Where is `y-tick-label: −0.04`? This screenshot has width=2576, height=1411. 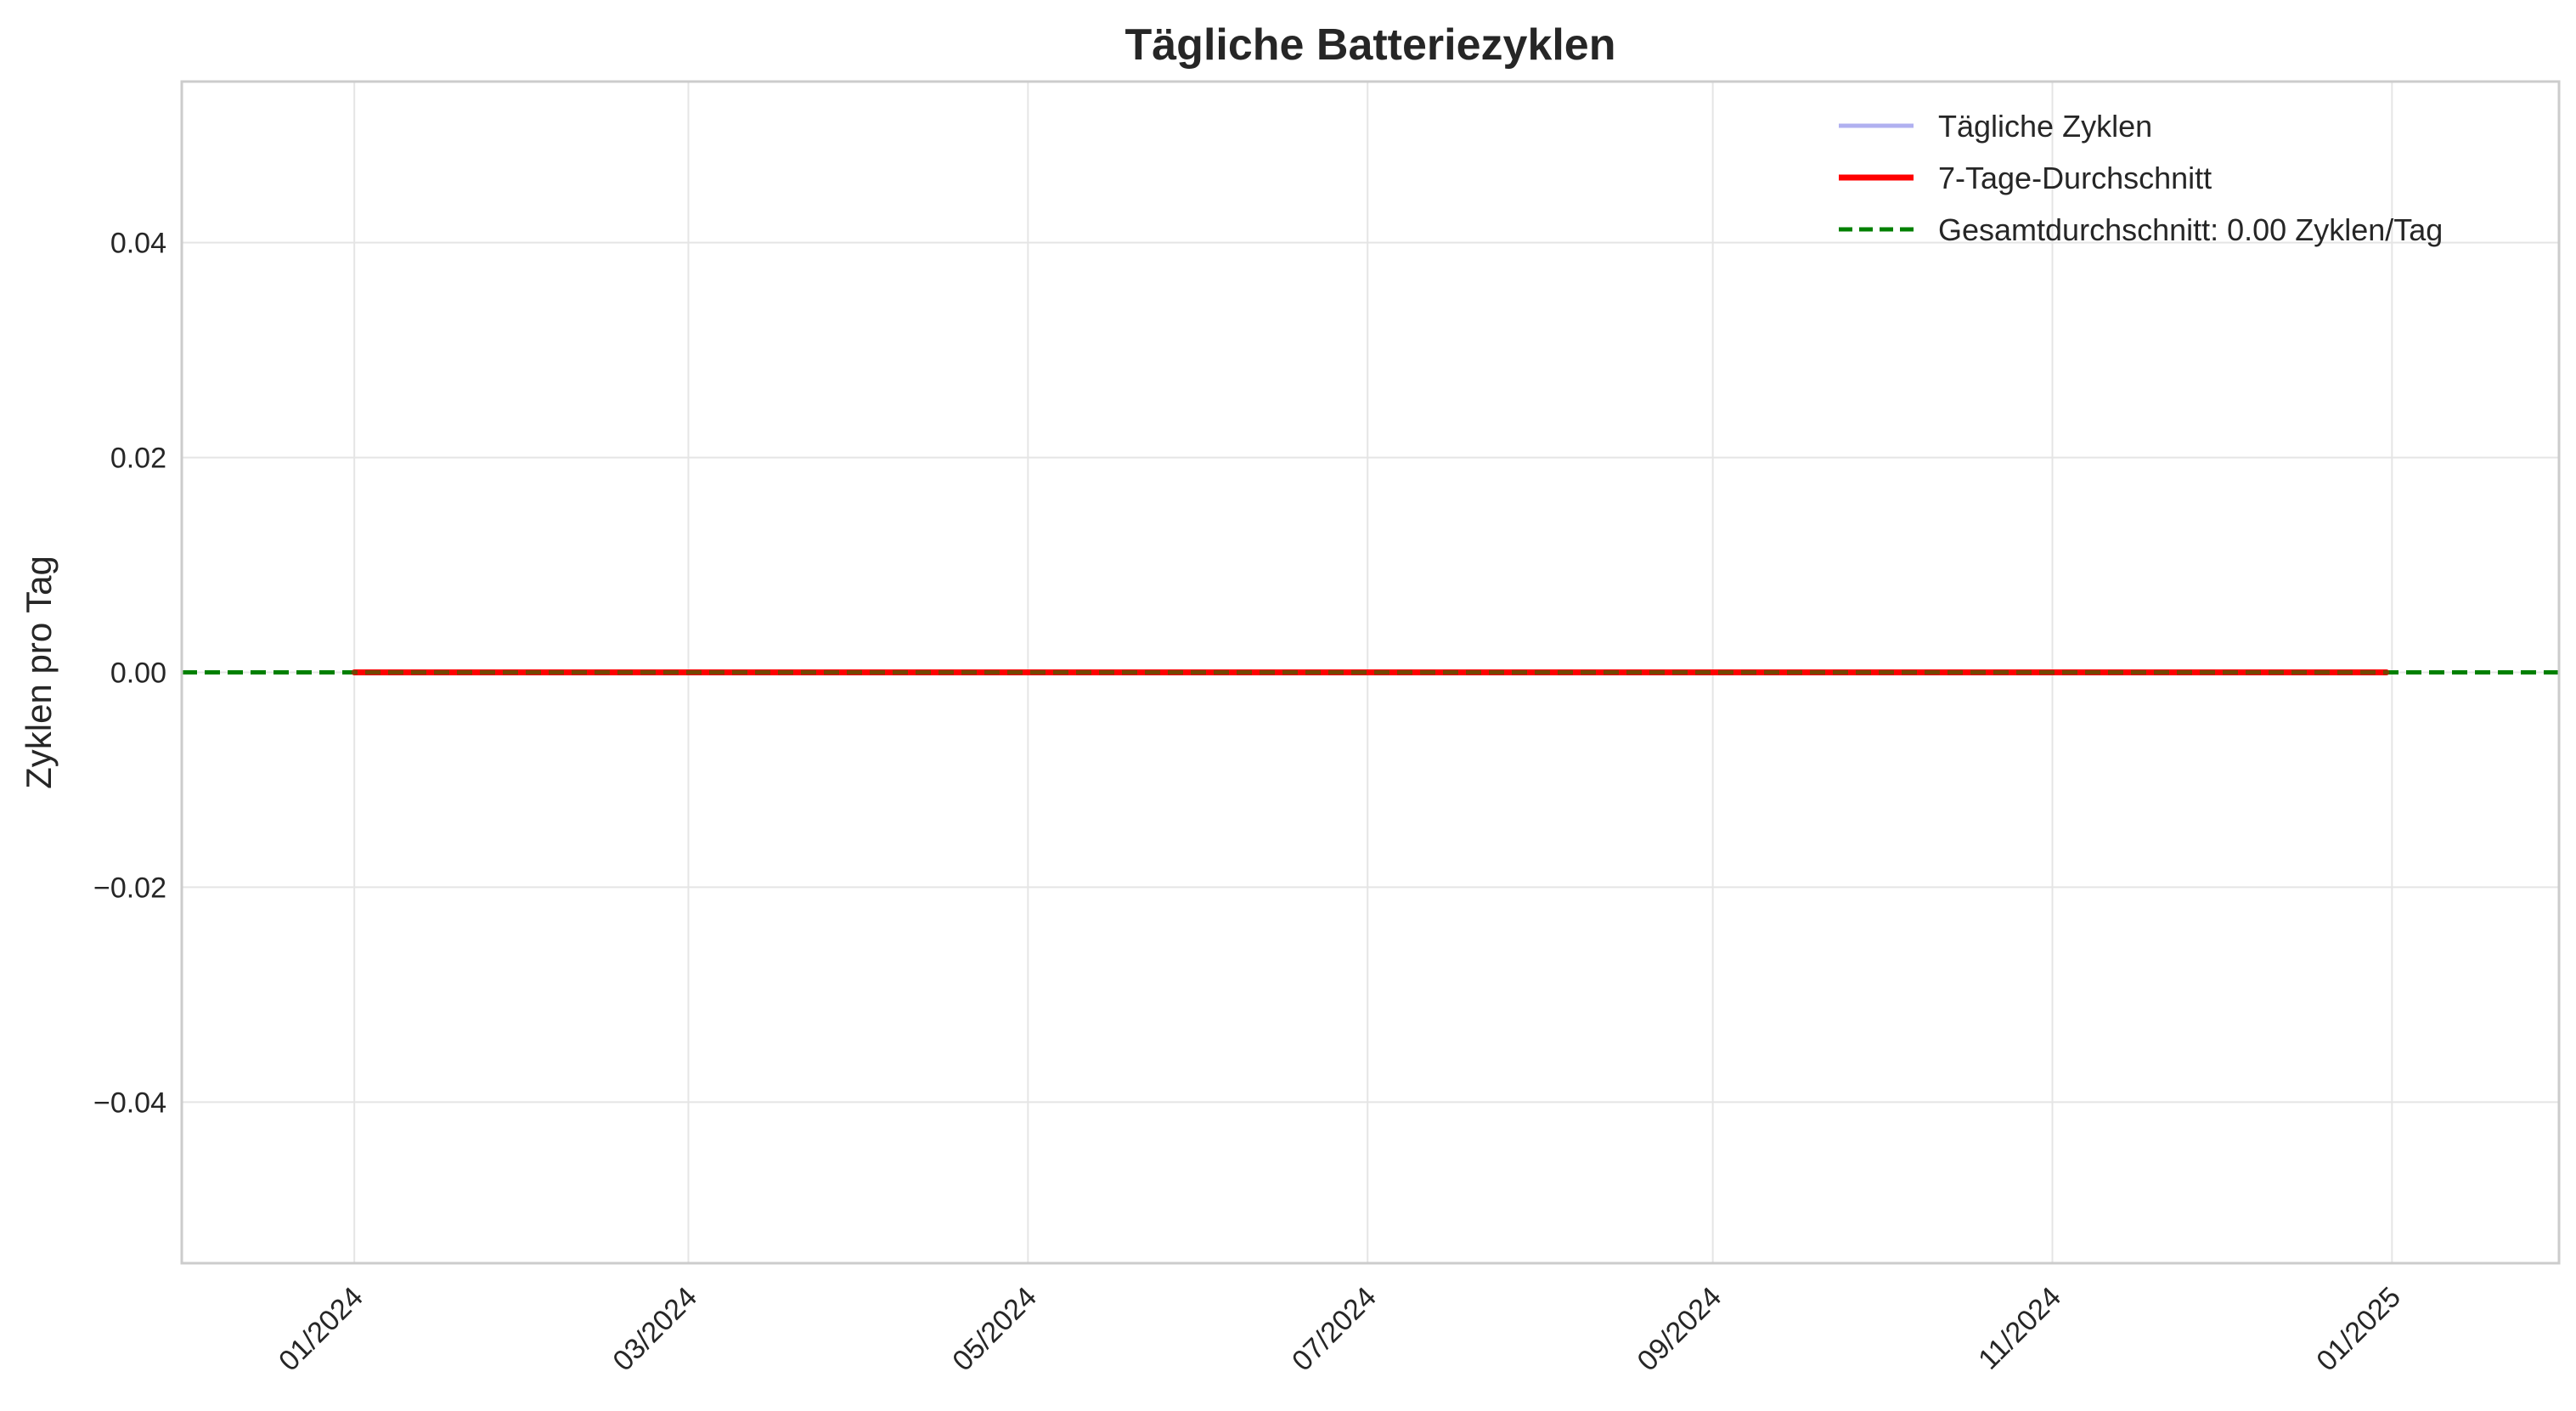
y-tick-label: −0.04 is located at coordinates (129, 1102).